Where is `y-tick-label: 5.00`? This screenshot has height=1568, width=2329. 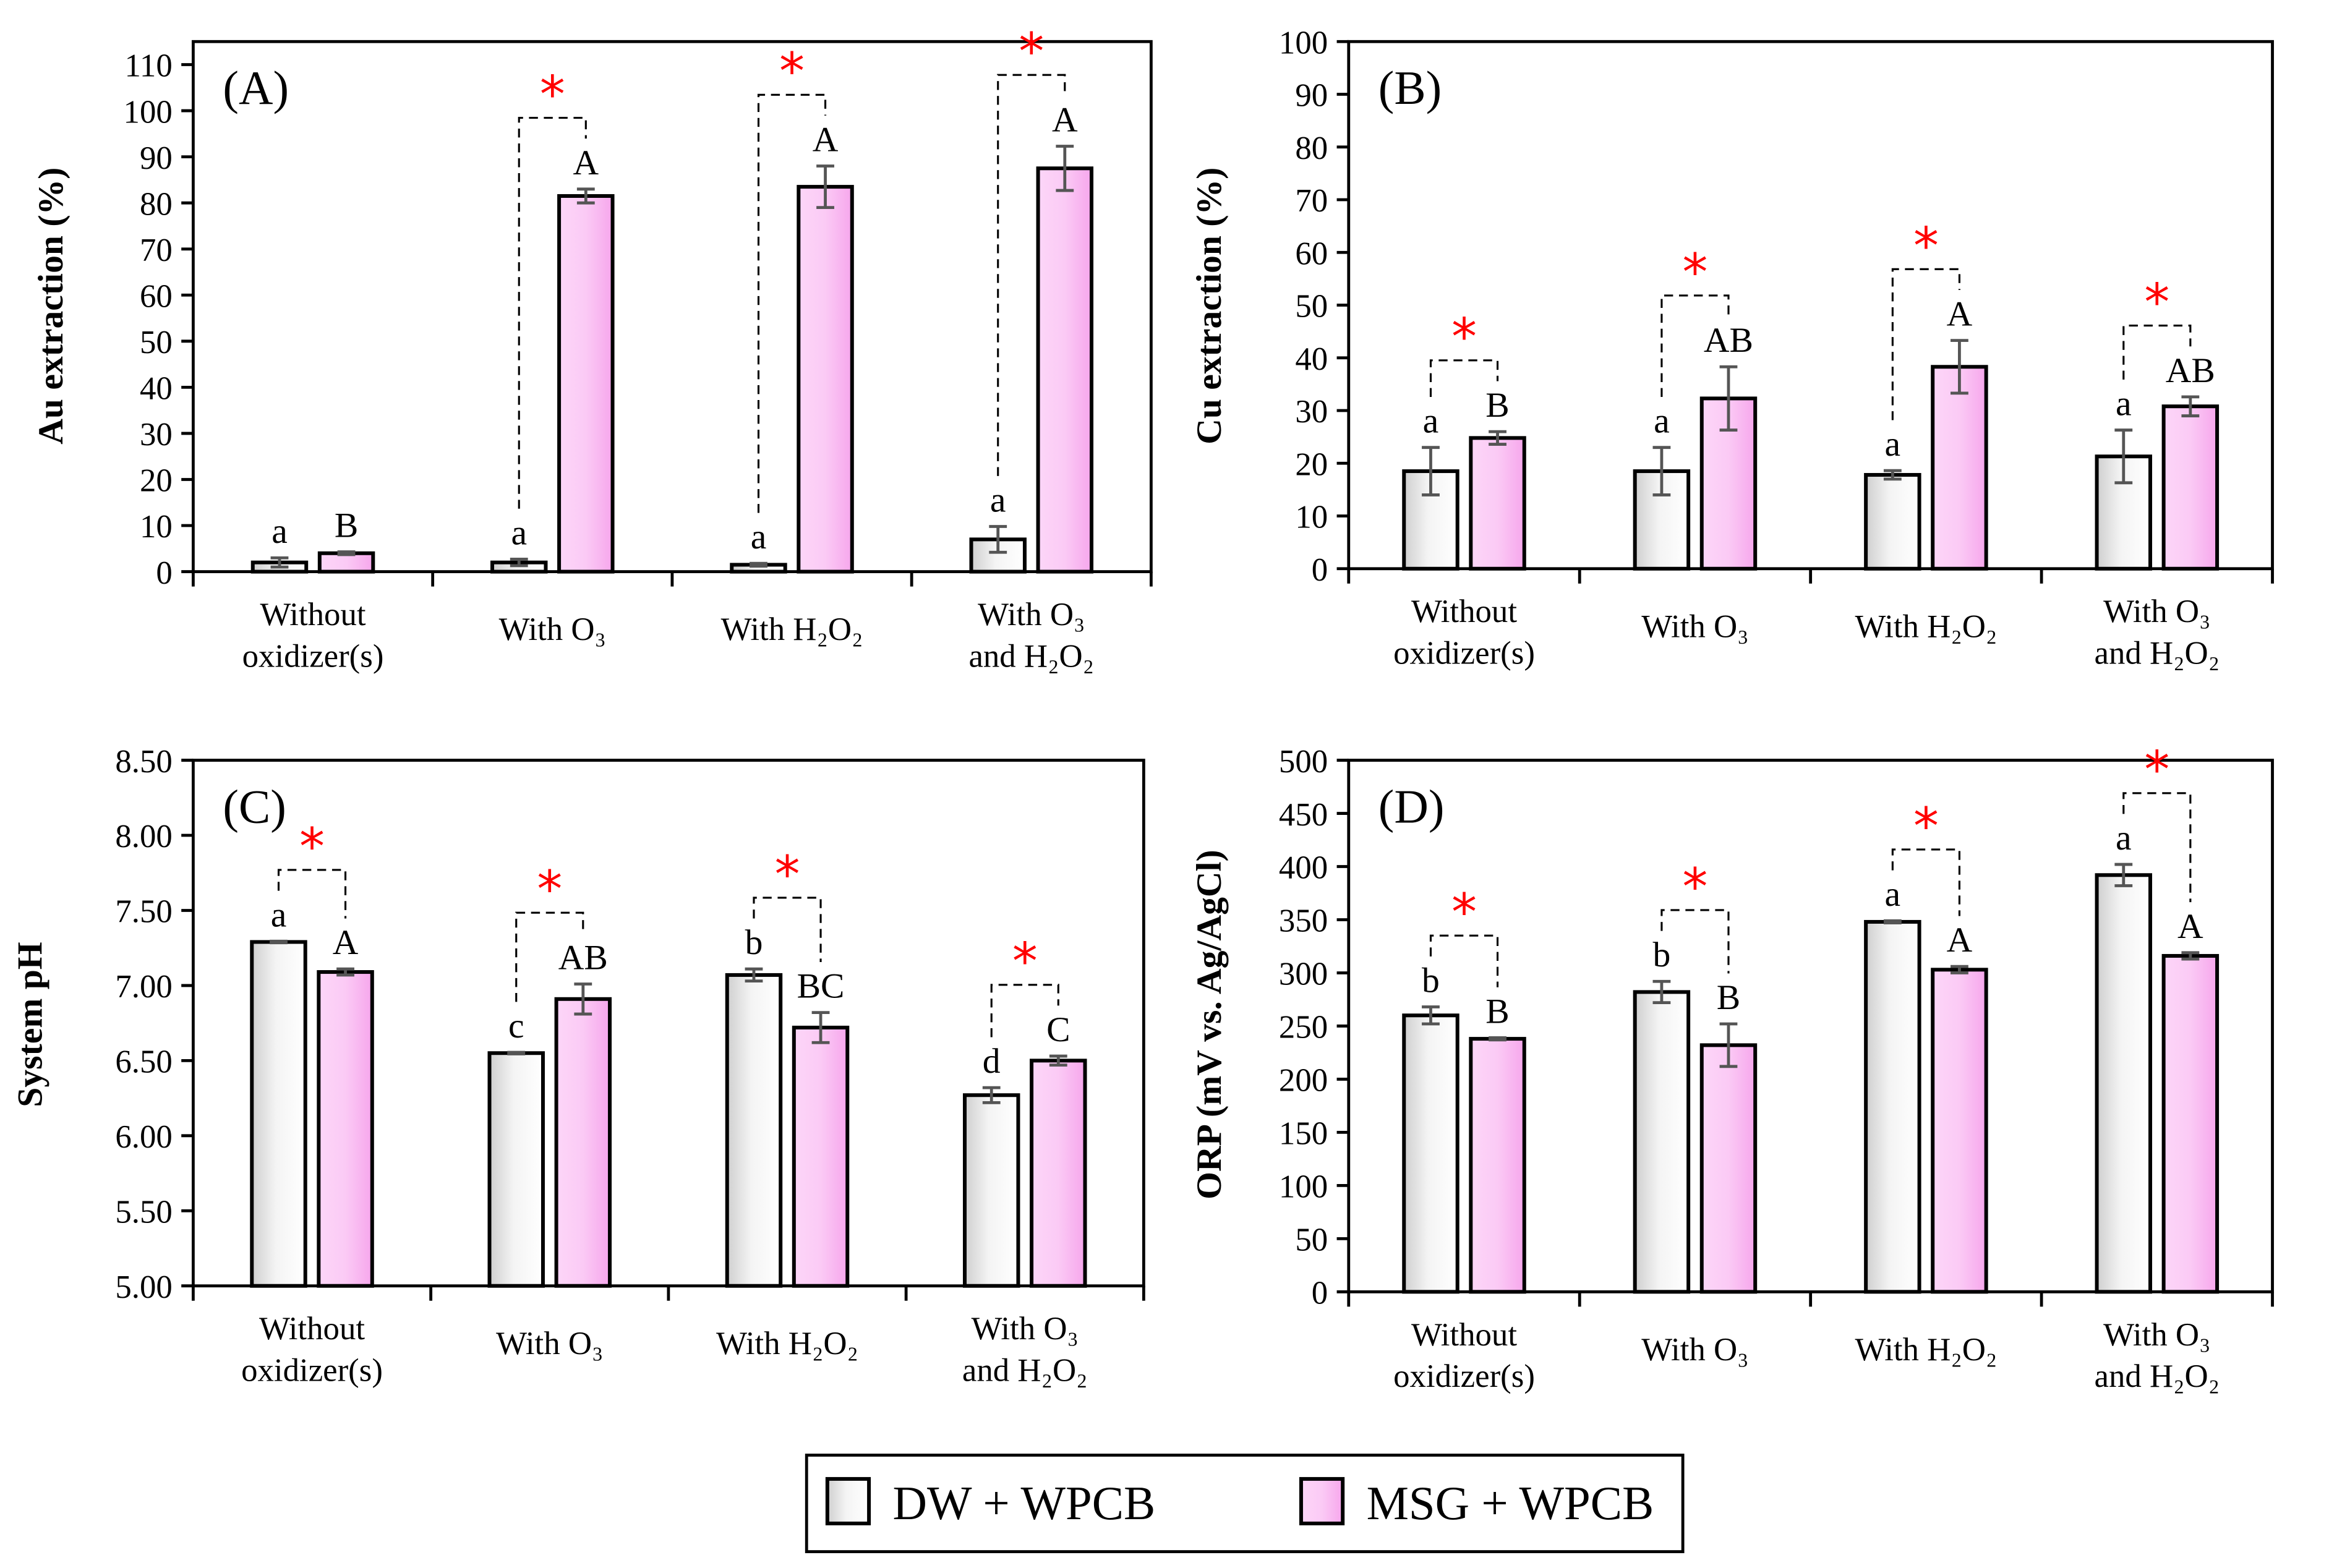 y-tick-label: 5.00 is located at coordinates (143, 1287).